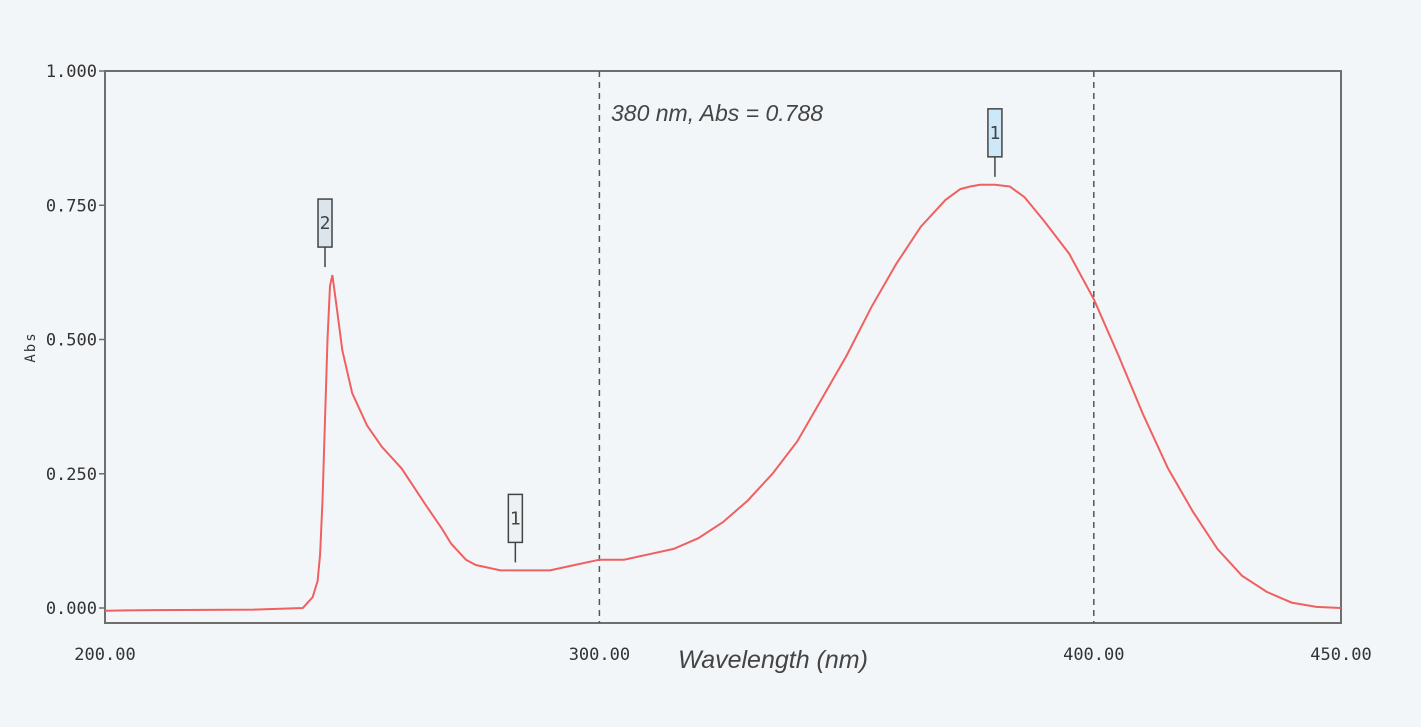 The image size is (1421, 727). I want to click on x-tick-label: 200.00, so click(104, 655).